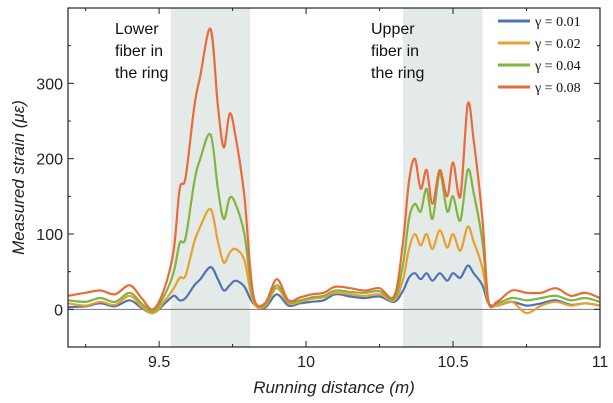  Describe the element at coordinates (334, 387) in the screenshot. I see `x-axis-title: Running distance (m)` at that location.